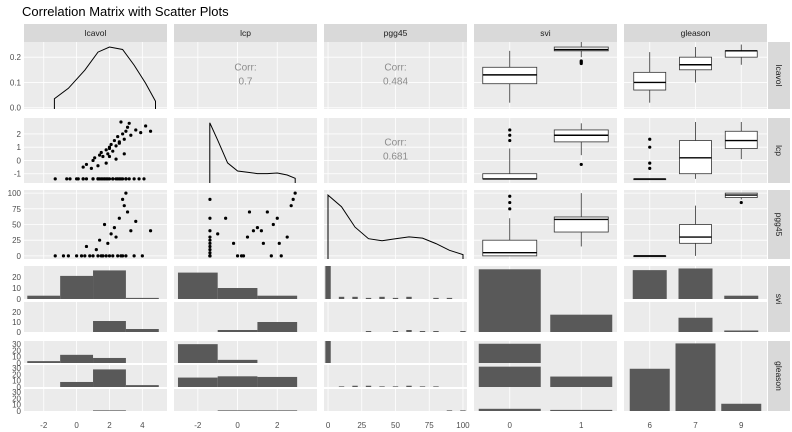 The image size is (792, 432). I want to click on panel-gleason-lcavol-6-background, so click(95, 352).